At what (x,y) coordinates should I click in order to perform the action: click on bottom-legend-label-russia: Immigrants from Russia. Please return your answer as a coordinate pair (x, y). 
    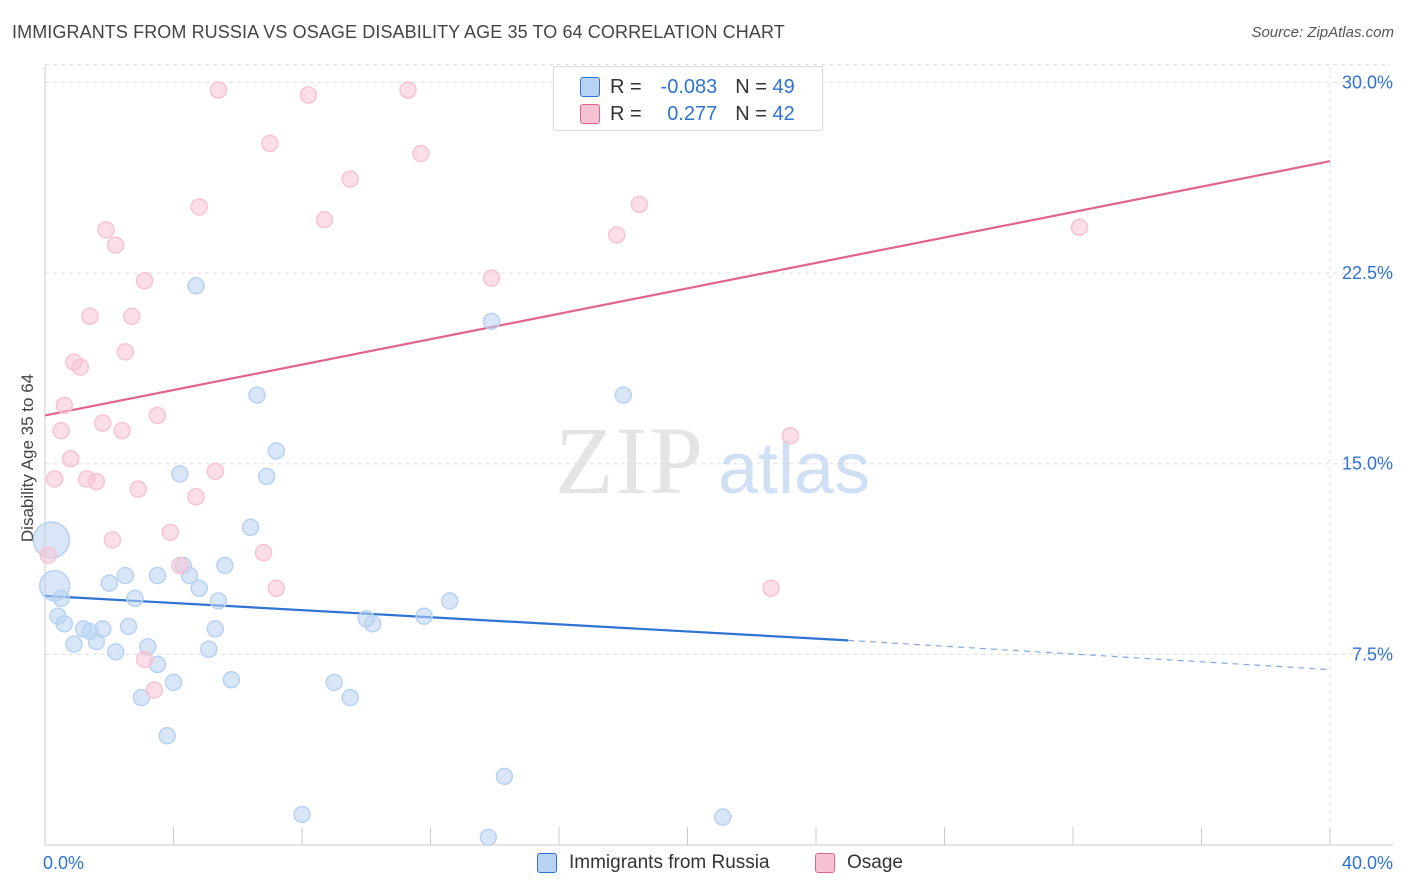
    Looking at the image, I should click on (669, 862).